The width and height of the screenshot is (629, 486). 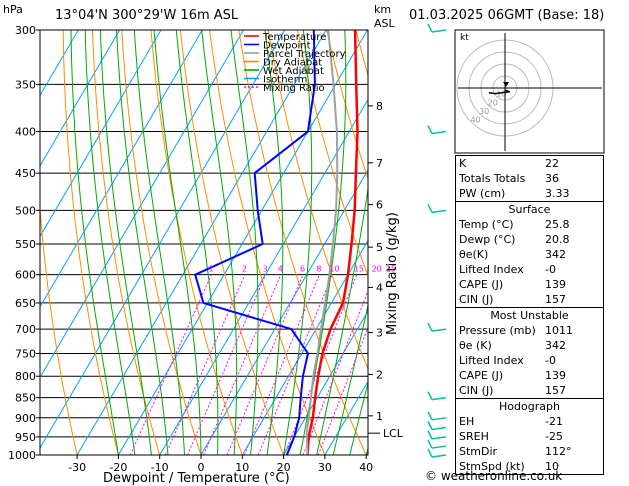 I want to click on legend-entry: Mixing Ratio, so click(x=294, y=88).